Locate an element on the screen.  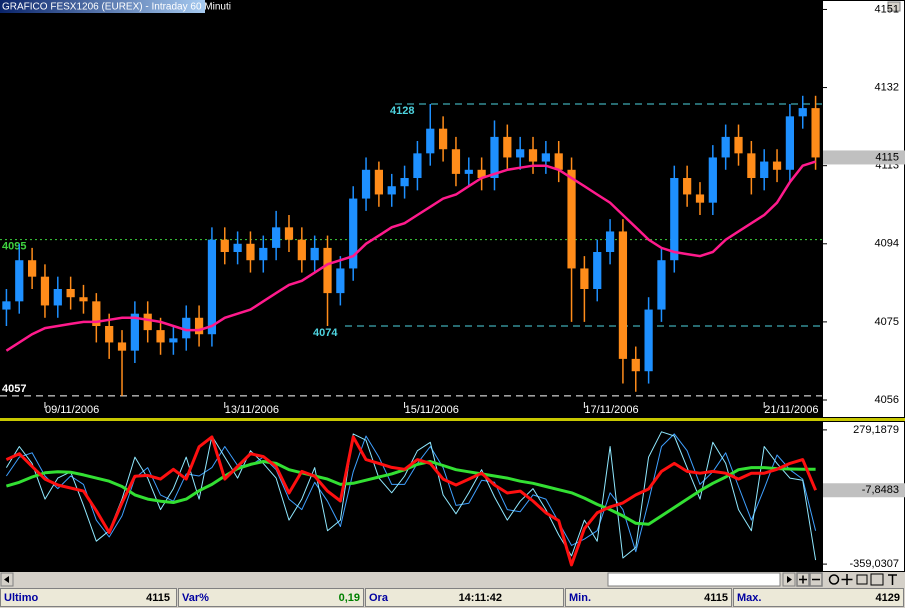
x-tick-label: 13/11/2006 is located at coordinates (252, 410).